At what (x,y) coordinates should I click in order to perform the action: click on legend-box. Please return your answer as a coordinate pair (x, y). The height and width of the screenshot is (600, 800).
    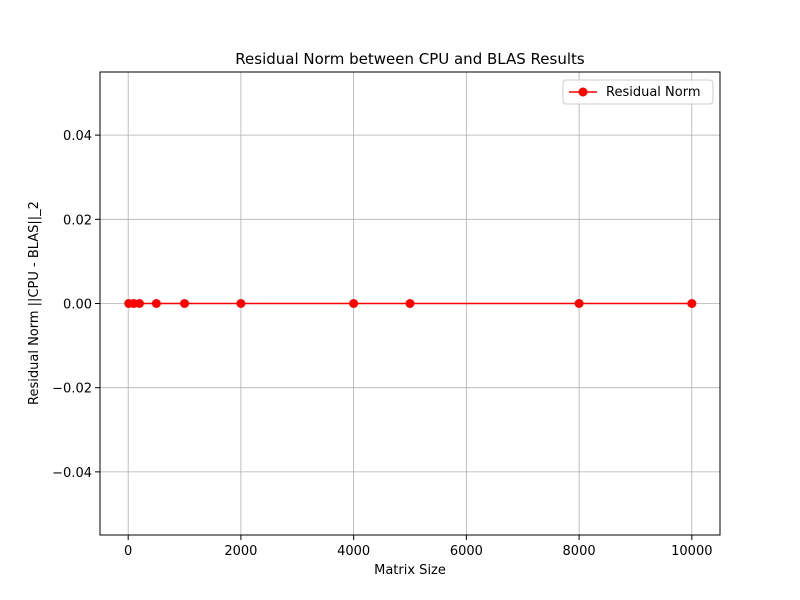
    Looking at the image, I should click on (638, 92).